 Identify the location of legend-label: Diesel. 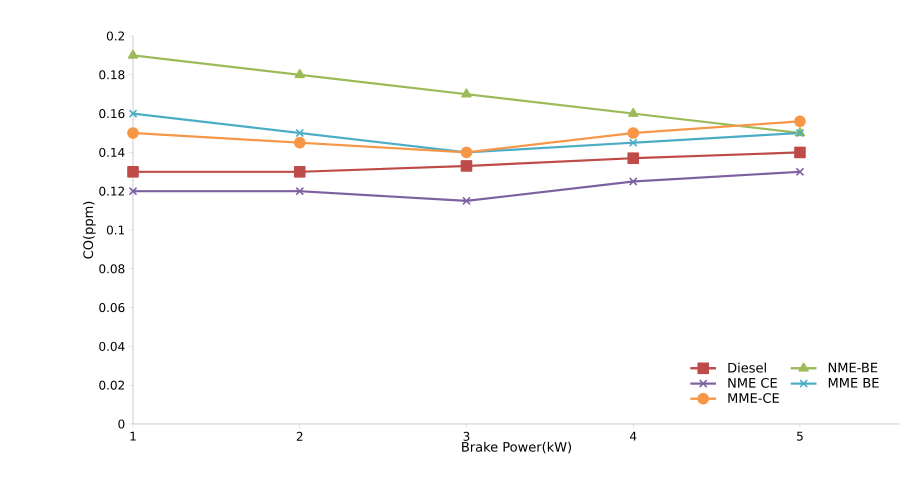
(747, 367).